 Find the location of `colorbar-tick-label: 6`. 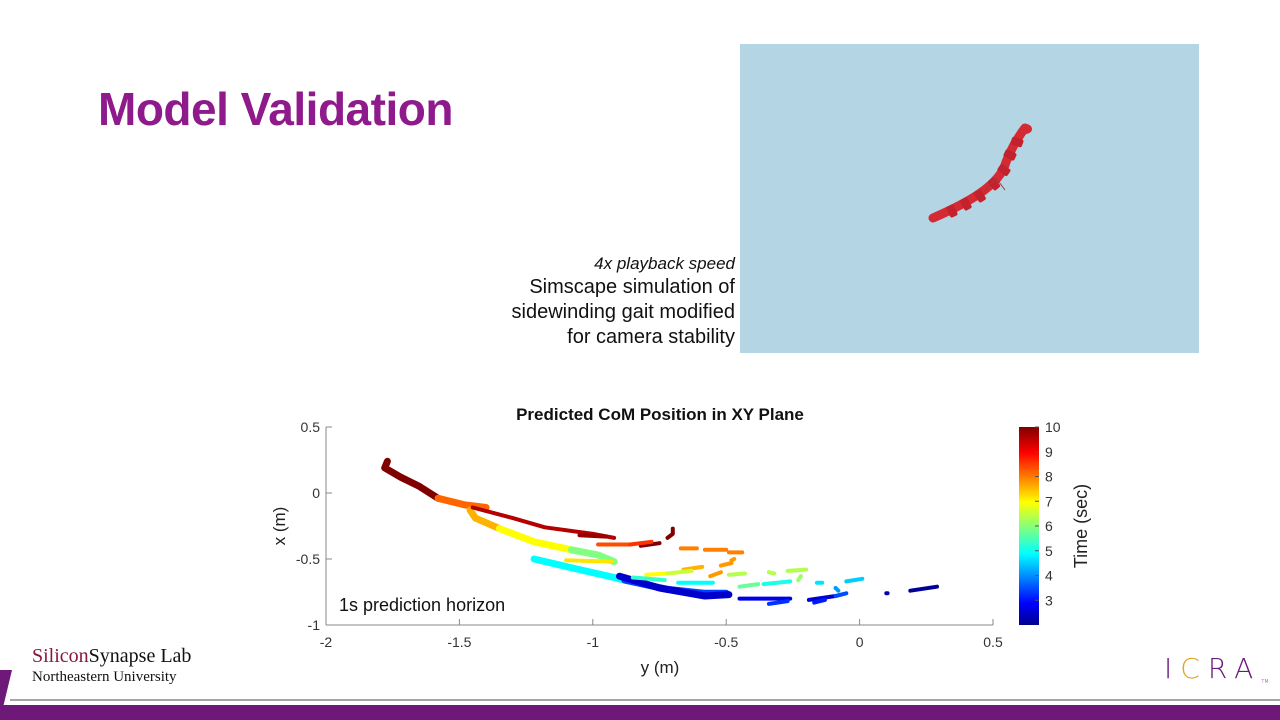

colorbar-tick-label: 6 is located at coordinates (1049, 526).